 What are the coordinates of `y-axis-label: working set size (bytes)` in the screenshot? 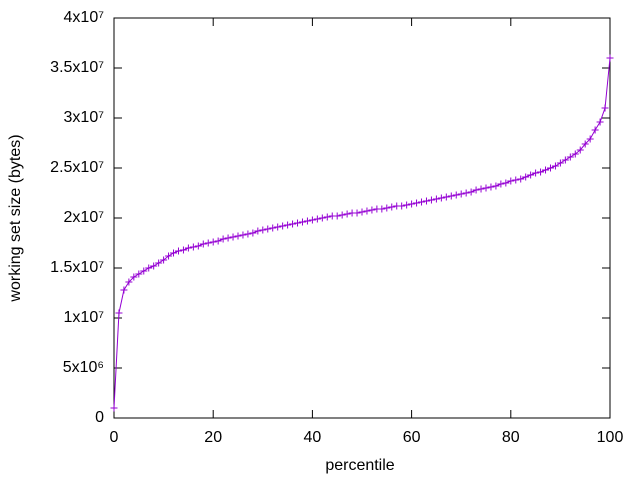 It's located at (15, 218).